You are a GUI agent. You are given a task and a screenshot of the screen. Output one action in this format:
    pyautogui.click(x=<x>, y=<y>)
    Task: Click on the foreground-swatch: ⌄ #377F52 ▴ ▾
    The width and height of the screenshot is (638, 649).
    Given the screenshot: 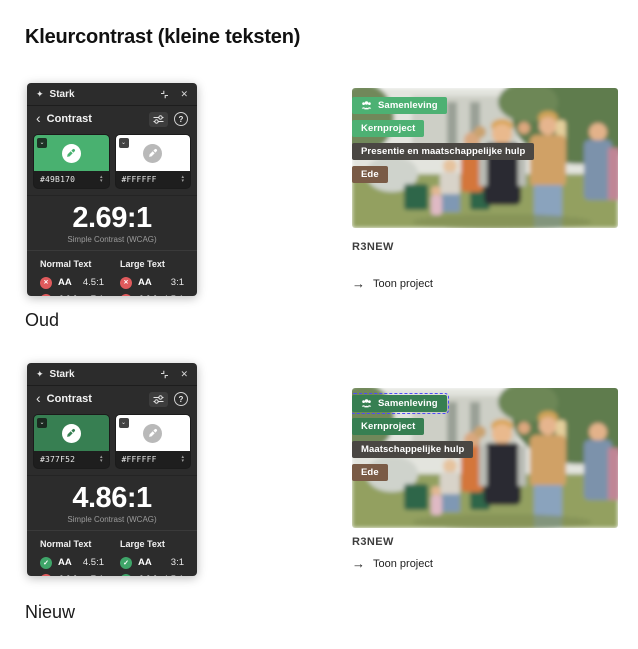 What is the action you would take?
    pyautogui.click(x=71, y=441)
    